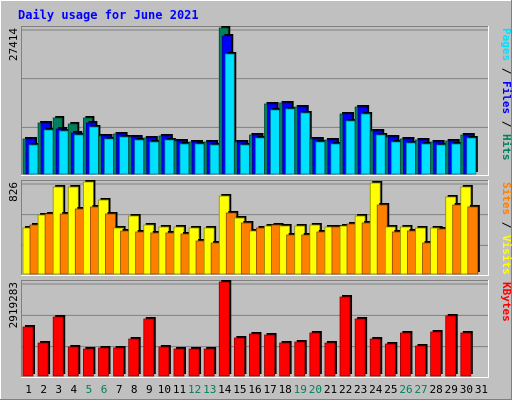 Image resolution: width=512 pixels, height=400 pixels. I want to click on x-tick-label-day-14: 14, so click(225, 389).